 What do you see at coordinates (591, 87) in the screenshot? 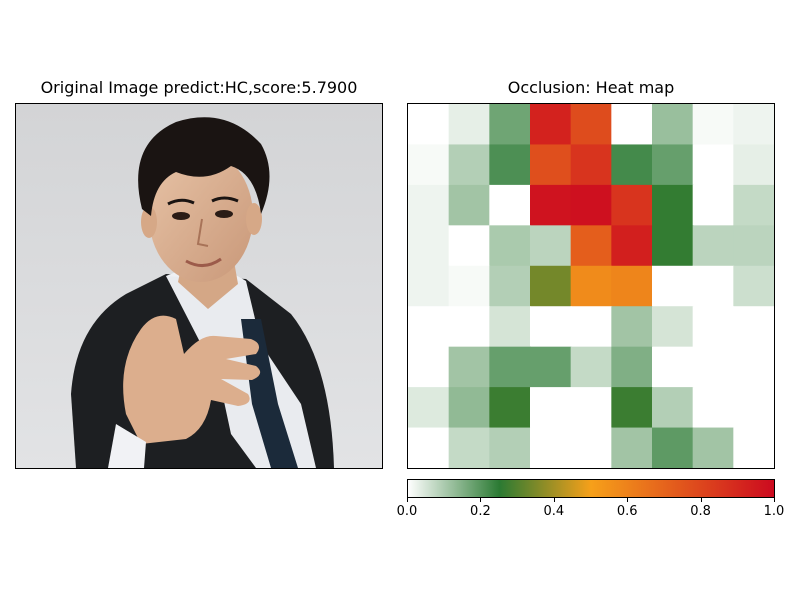
I see `heatmap-title: Occlusion: Heat map` at bounding box center [591, 87].